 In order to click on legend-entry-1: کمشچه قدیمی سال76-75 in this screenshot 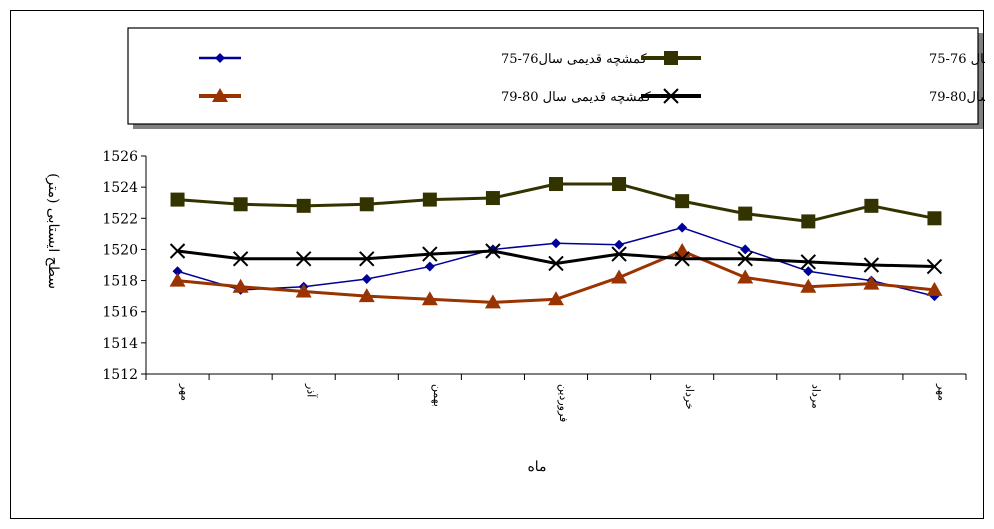, I will do `click(423, 59)`.